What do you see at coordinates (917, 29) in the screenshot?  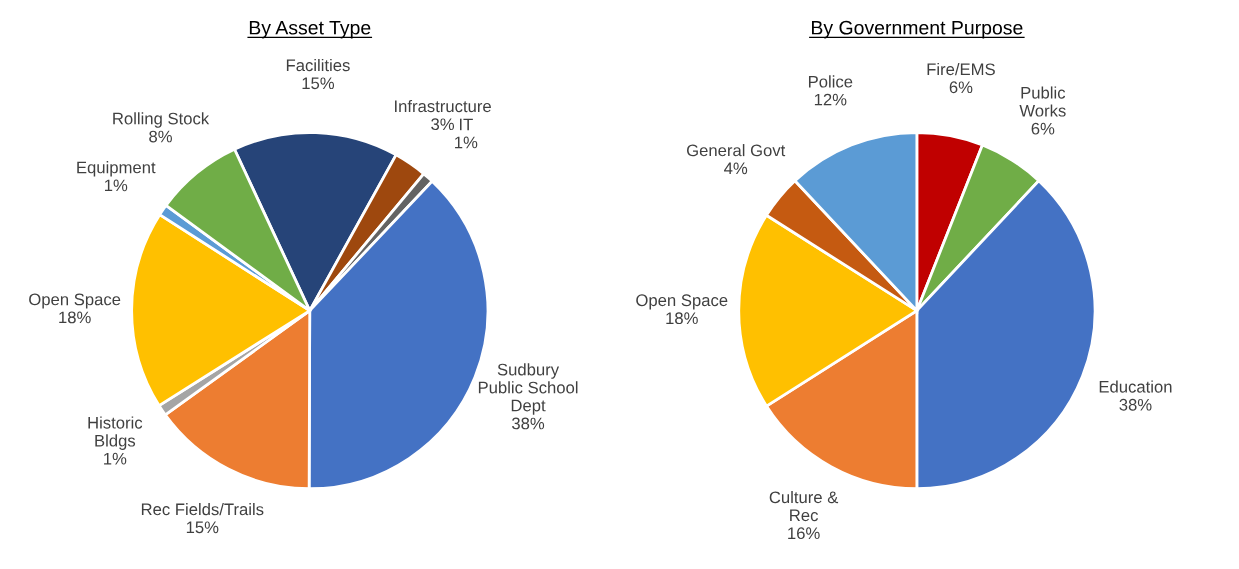 I see `chart-title: By Government Purpose` at bounding box center [917, 29].